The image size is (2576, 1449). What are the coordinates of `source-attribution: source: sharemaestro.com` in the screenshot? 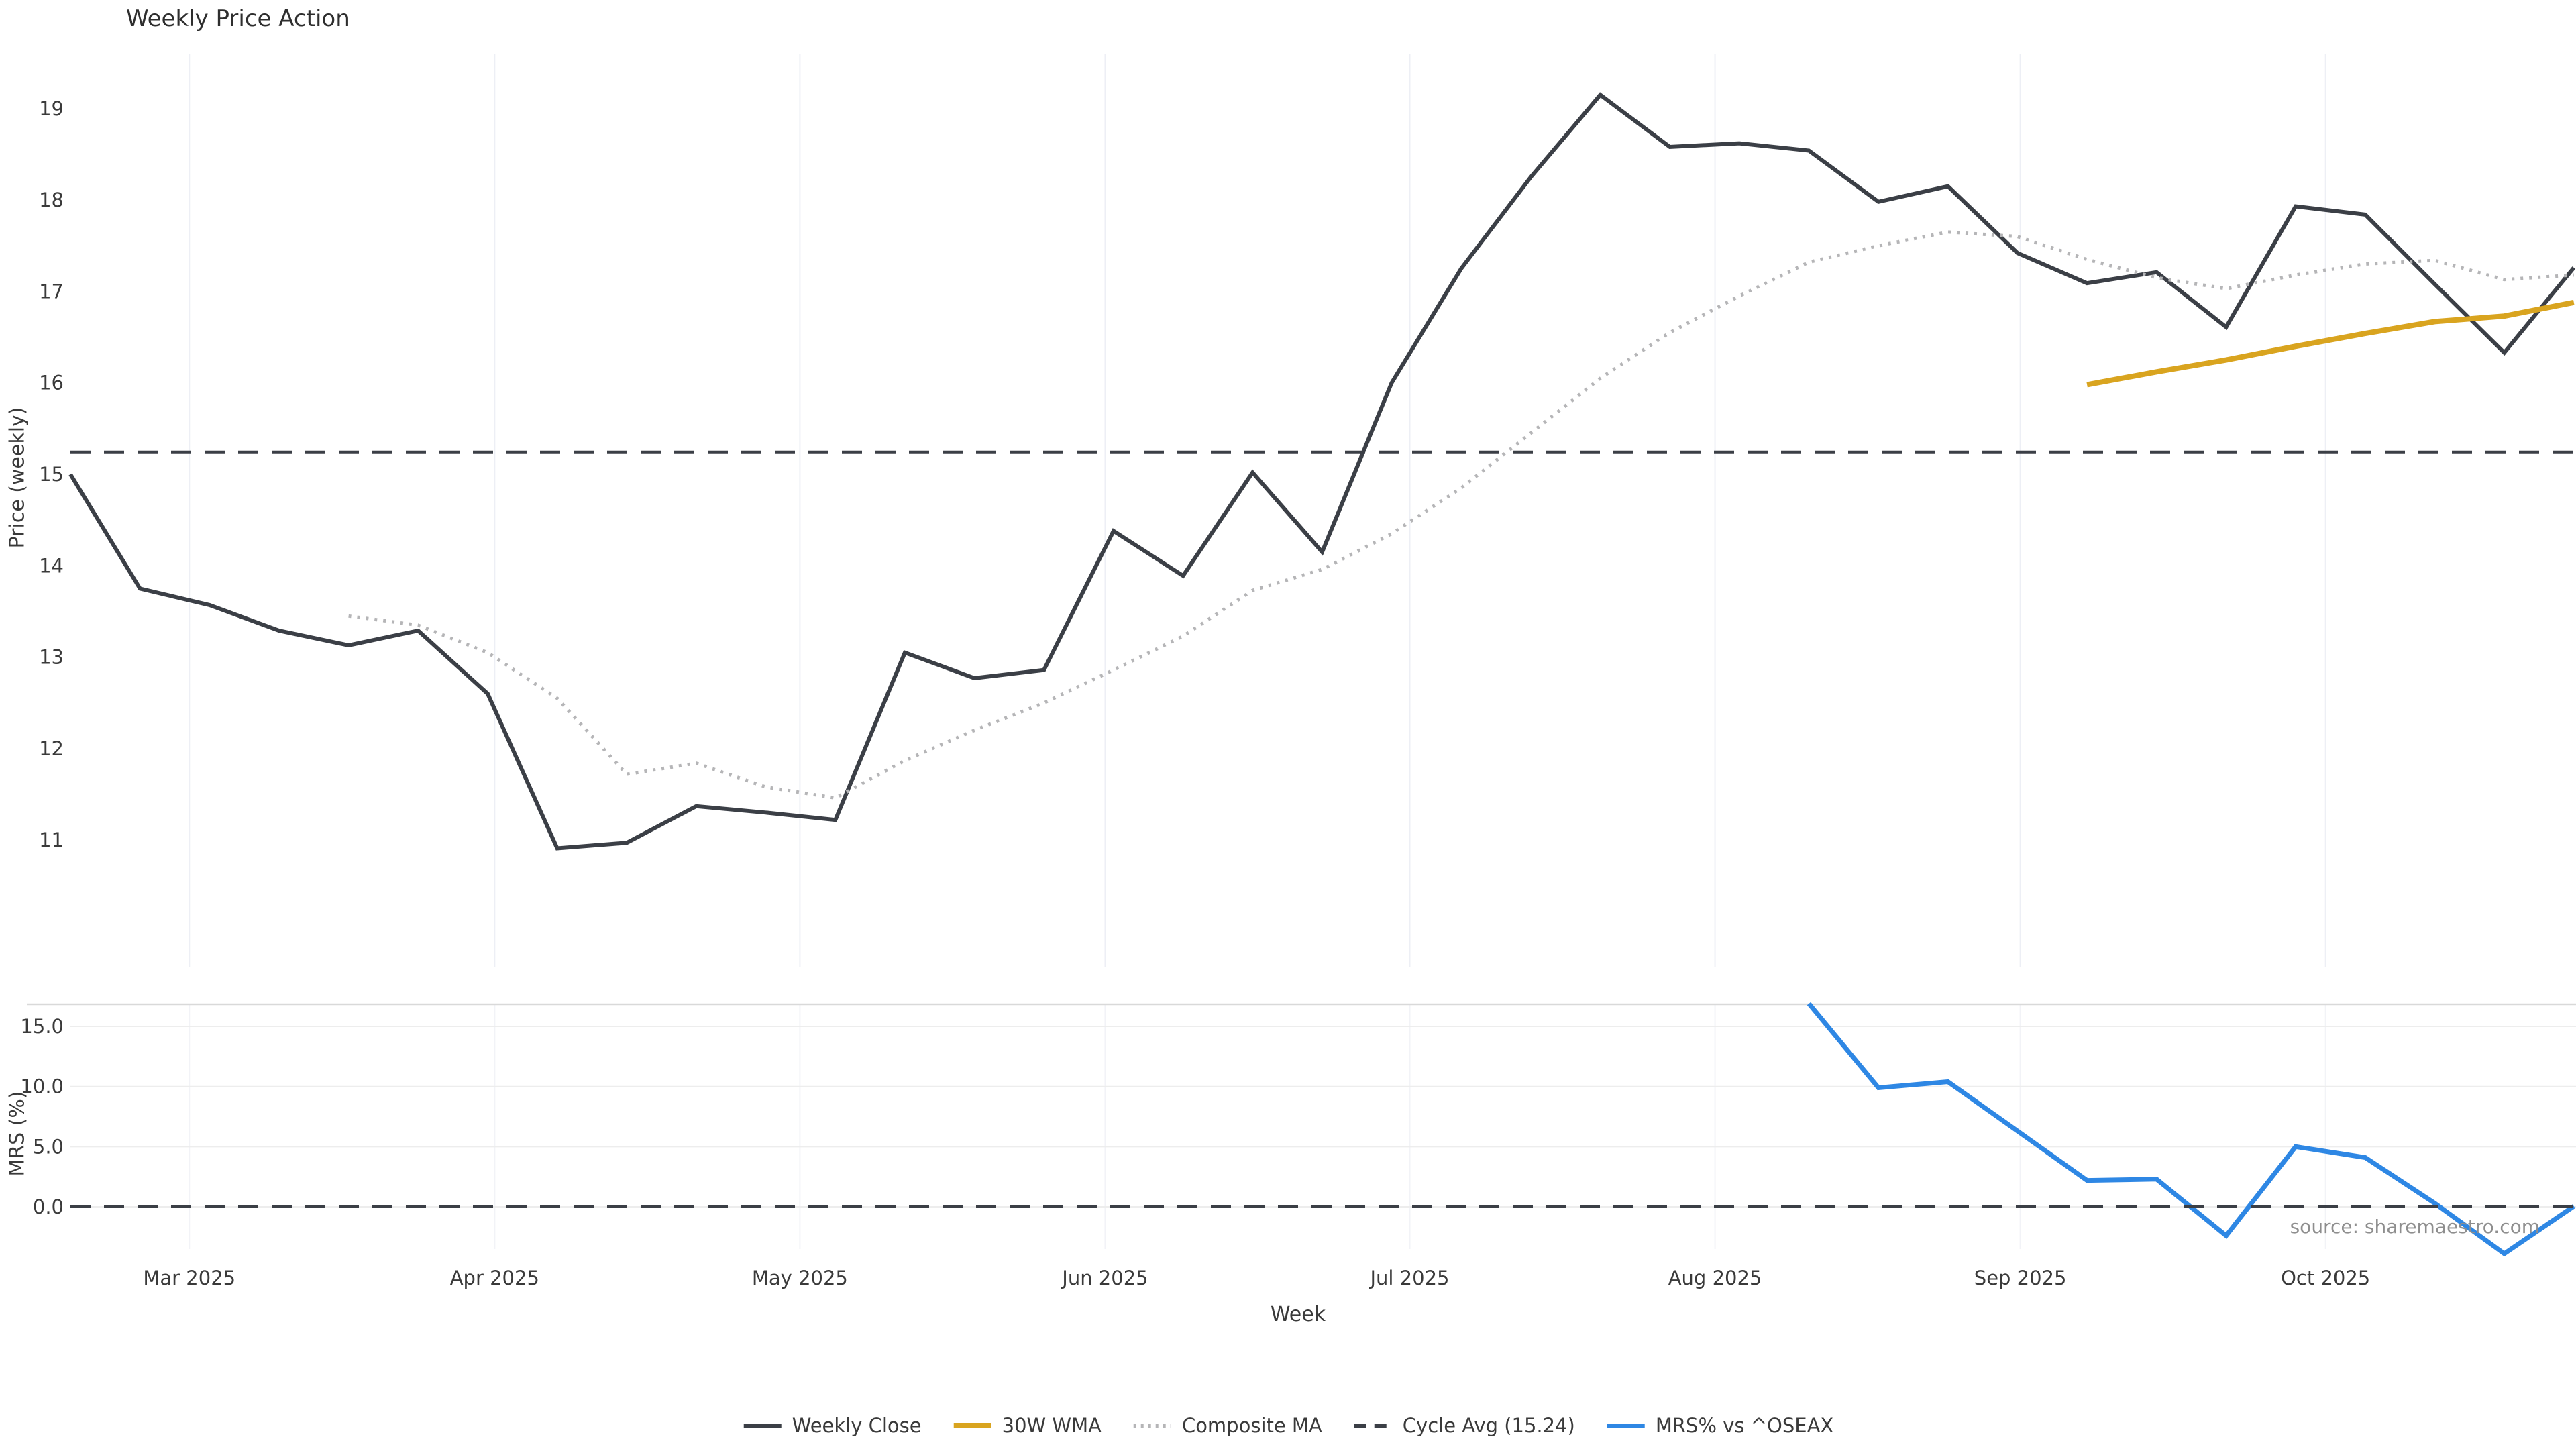 It's located at (2415, 1227).